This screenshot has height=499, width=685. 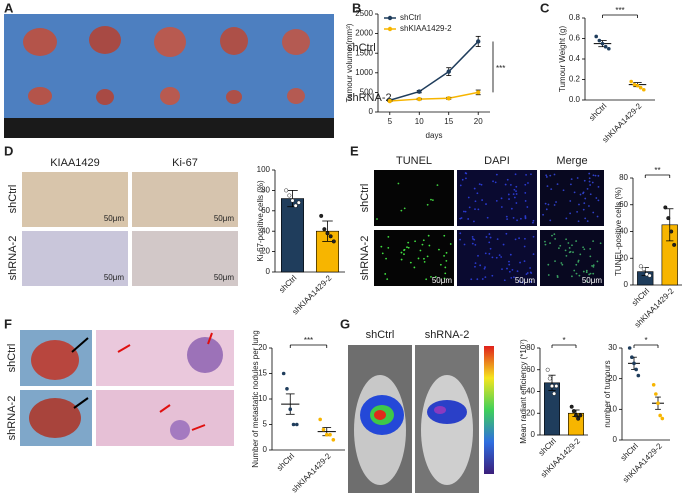 I want to click on column-label: DAPI, so click(x=497, y=161).